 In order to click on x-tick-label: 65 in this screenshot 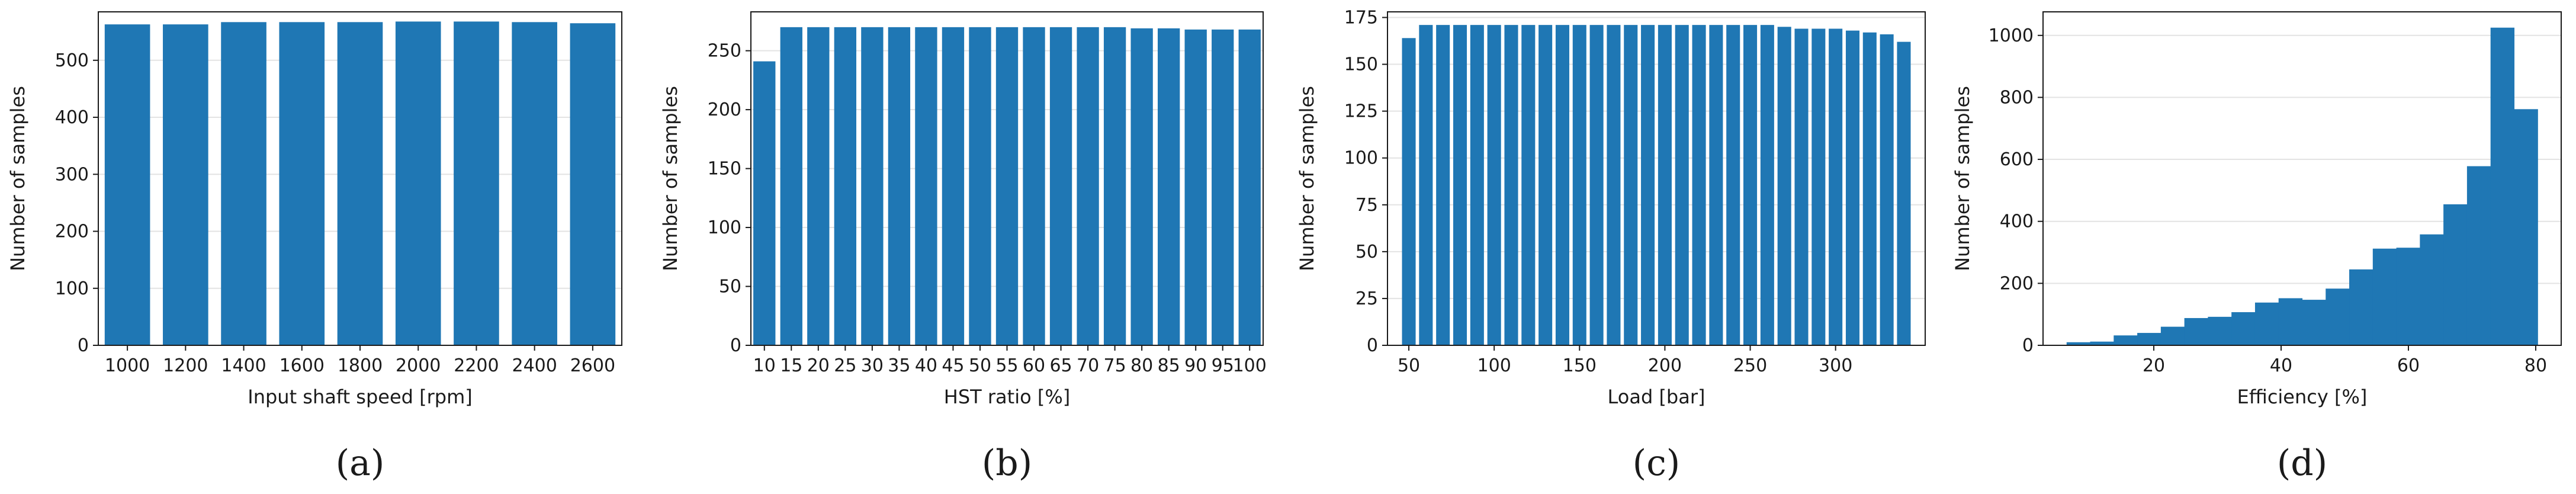, I will do `click(1060, 365)`.